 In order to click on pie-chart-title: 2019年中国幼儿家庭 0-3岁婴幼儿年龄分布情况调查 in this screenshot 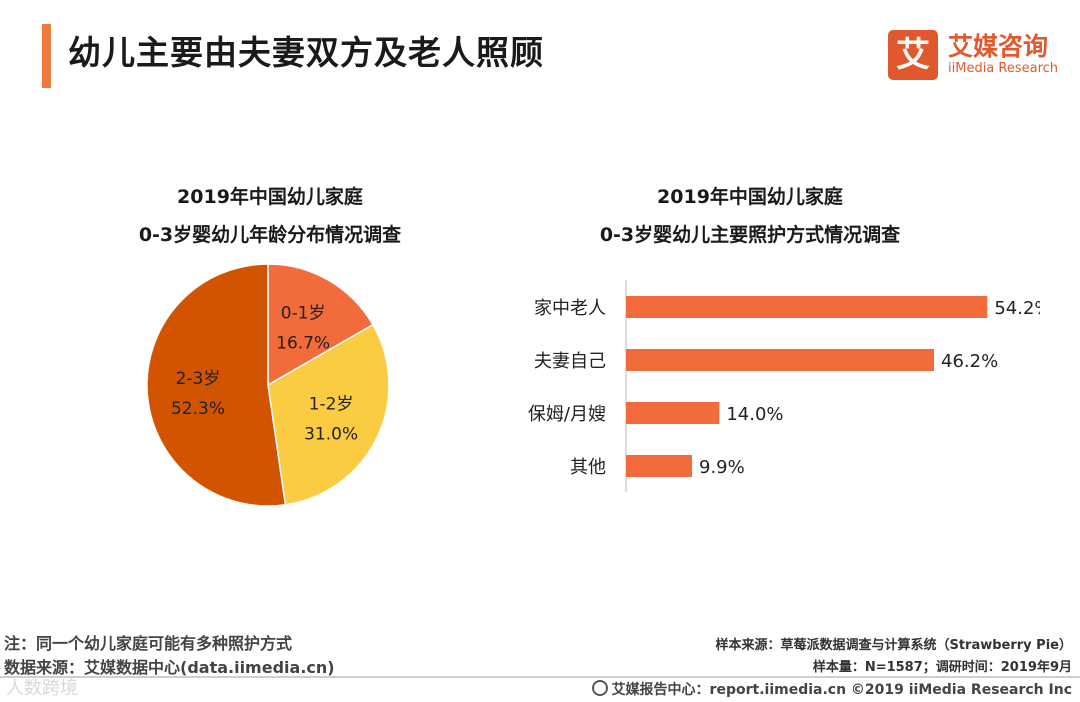, I will do `click(270, 216)`.